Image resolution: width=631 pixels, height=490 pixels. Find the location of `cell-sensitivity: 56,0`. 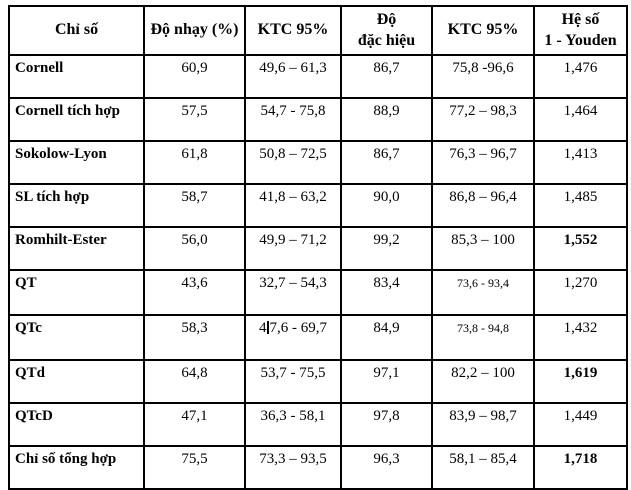

cell-sensitivity: 56,0 is located at coordinates (194, 248).